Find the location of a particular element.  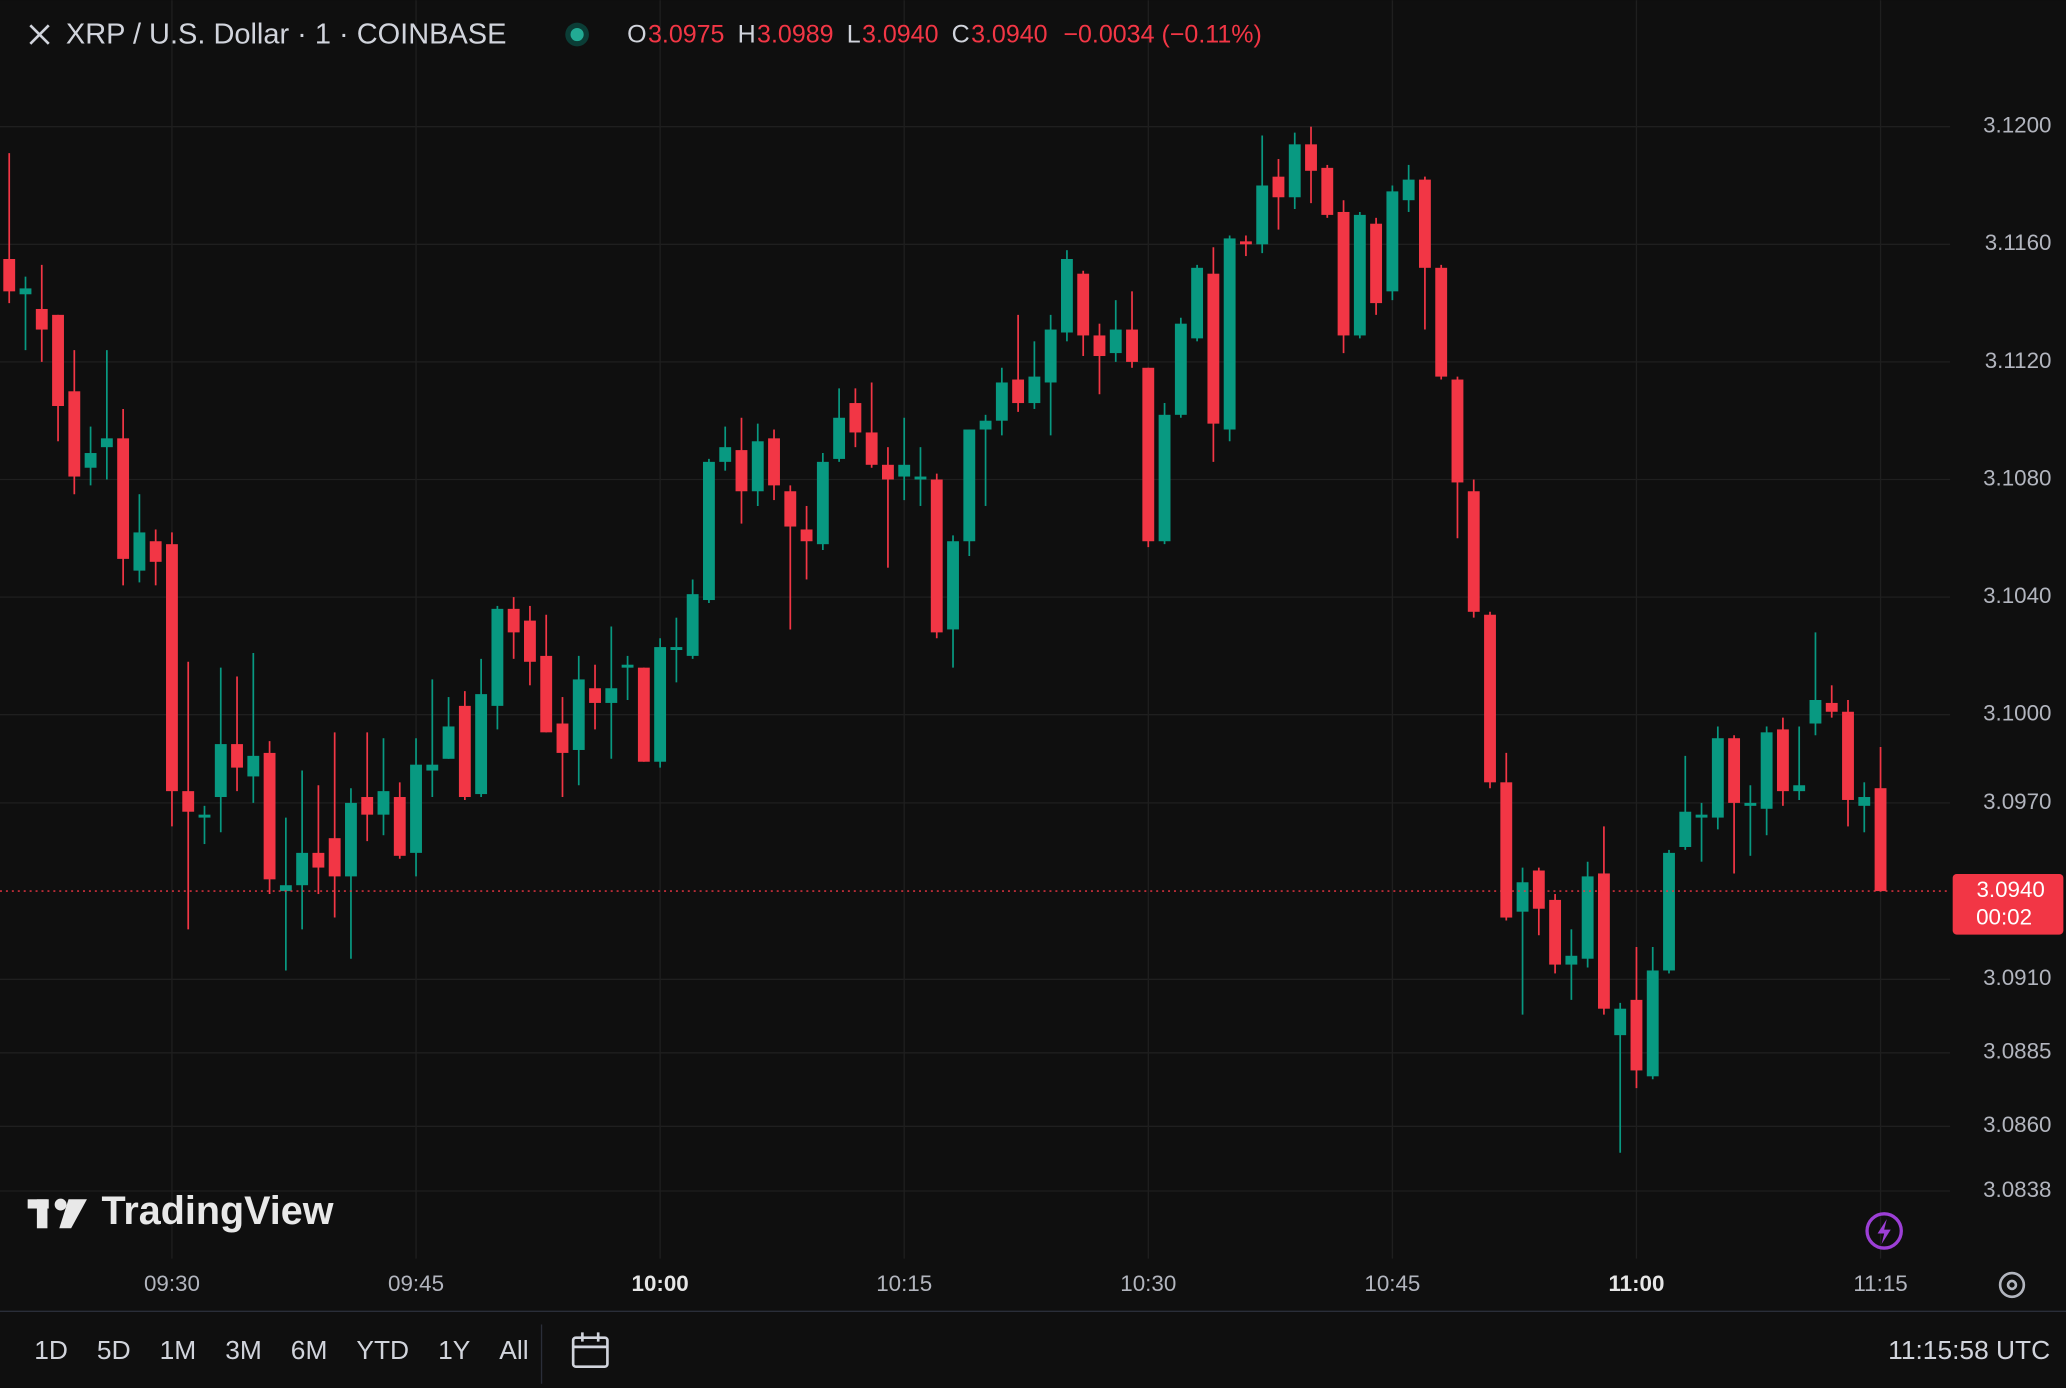

price-badge is located at coordinates (2008, 904).